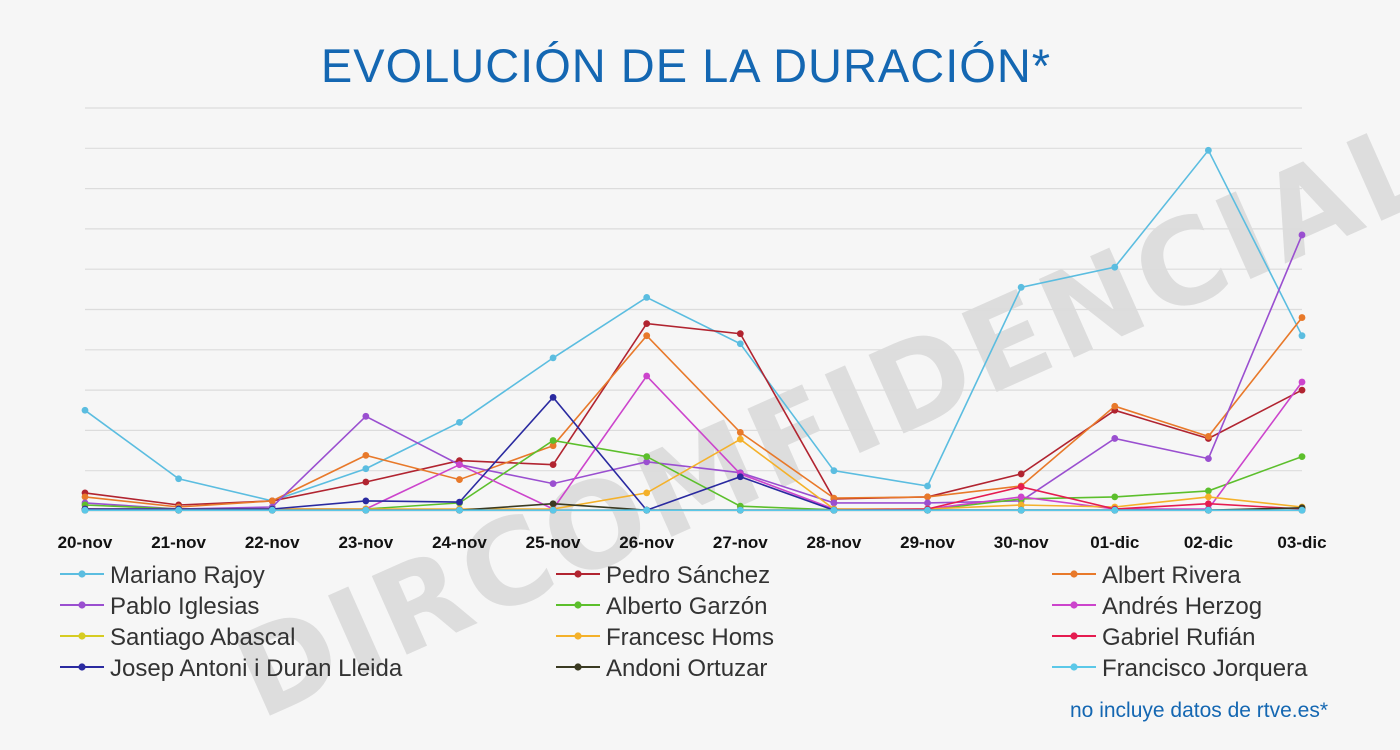 The width and height of the screenshot is (1400, 750). I want to click on footnote: no incluye datos de rtve.es*, so click(1199, 710).